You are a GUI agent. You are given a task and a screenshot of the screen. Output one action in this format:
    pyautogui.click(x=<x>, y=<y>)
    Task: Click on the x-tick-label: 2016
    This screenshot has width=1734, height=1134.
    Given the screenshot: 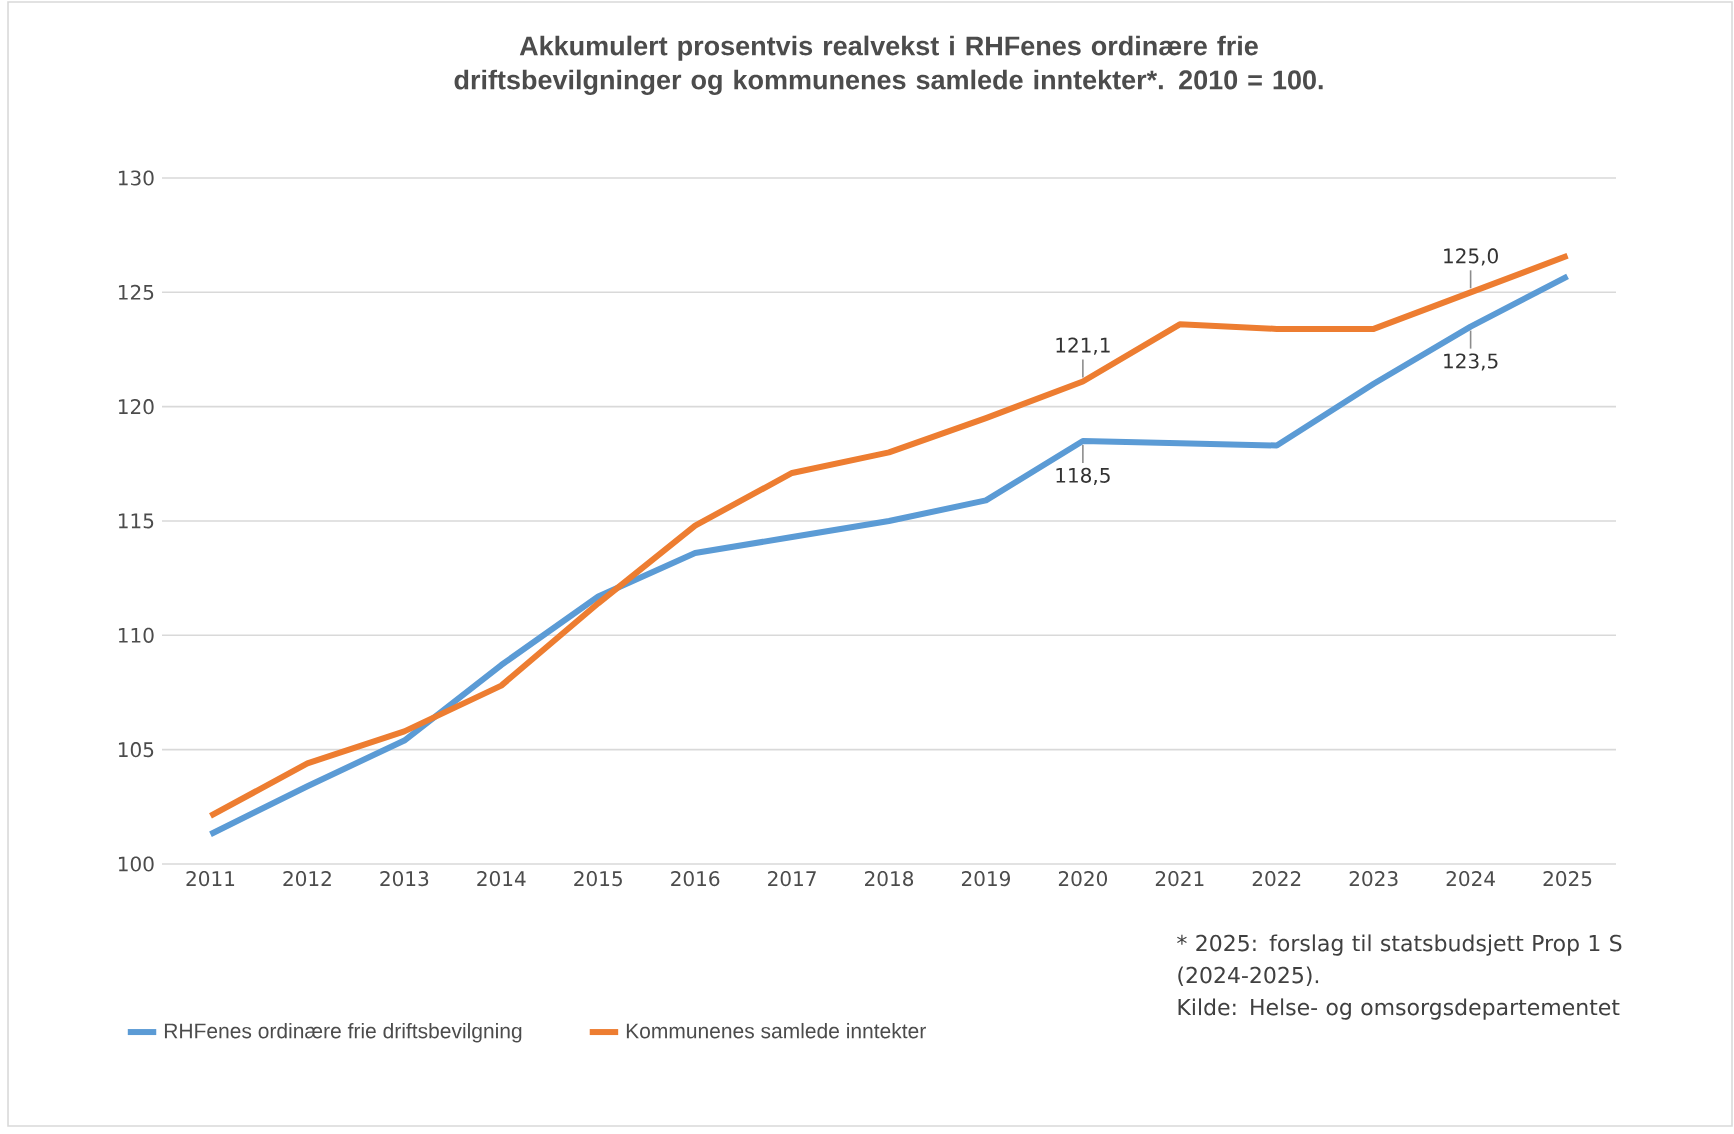 What is the action you would take?
    pyautogui.click(x=695, y=879)
    